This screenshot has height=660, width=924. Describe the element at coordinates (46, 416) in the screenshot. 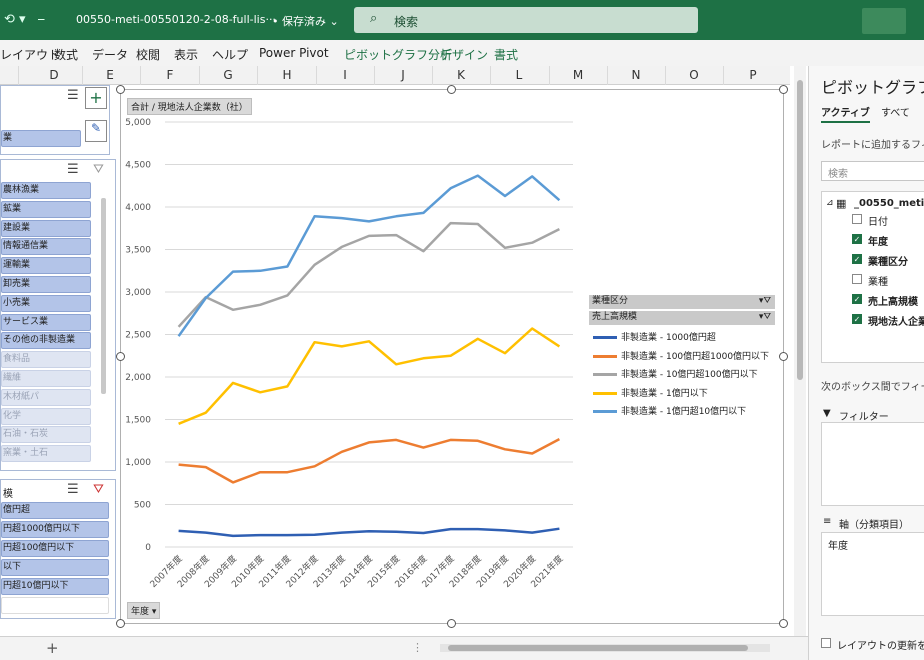

I see `slicer-item: 化学` at that location.